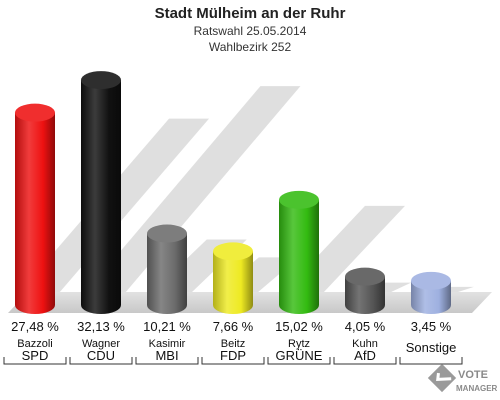 The image size is (500, 400). Describe the element at coordinates (101, 344) in the screenshot. I see `candidate-label: Wagner` at that location.